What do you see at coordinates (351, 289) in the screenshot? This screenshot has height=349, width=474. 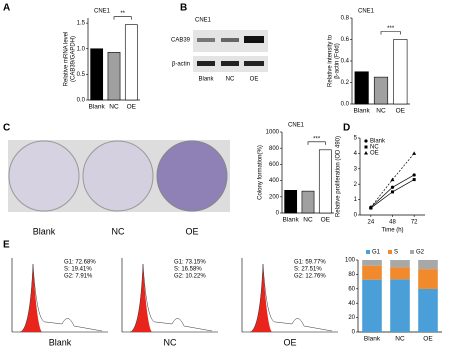 I see `y-tick-label: 60` at bounding box center [351, 289].